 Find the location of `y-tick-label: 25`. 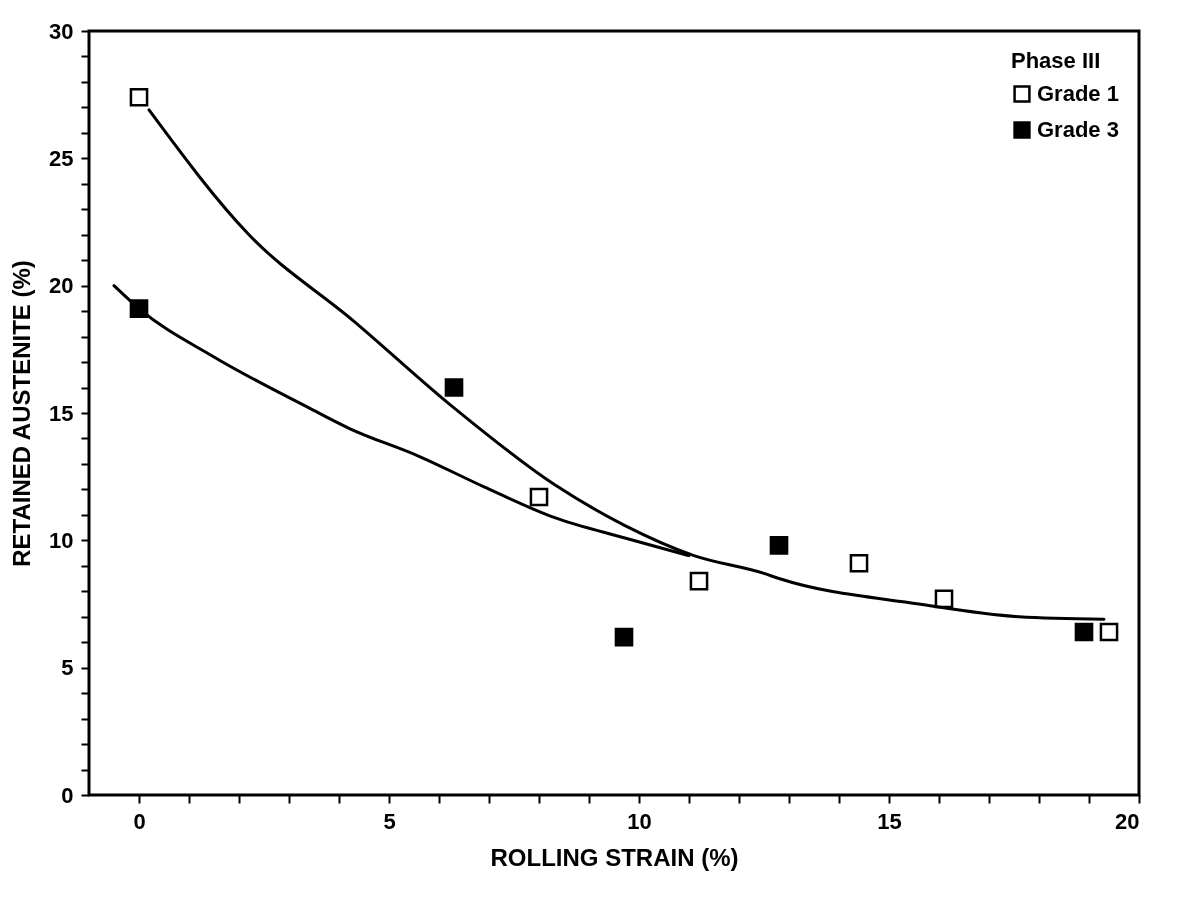

y-tick-label: 25 is located at coordinates (61, 158).